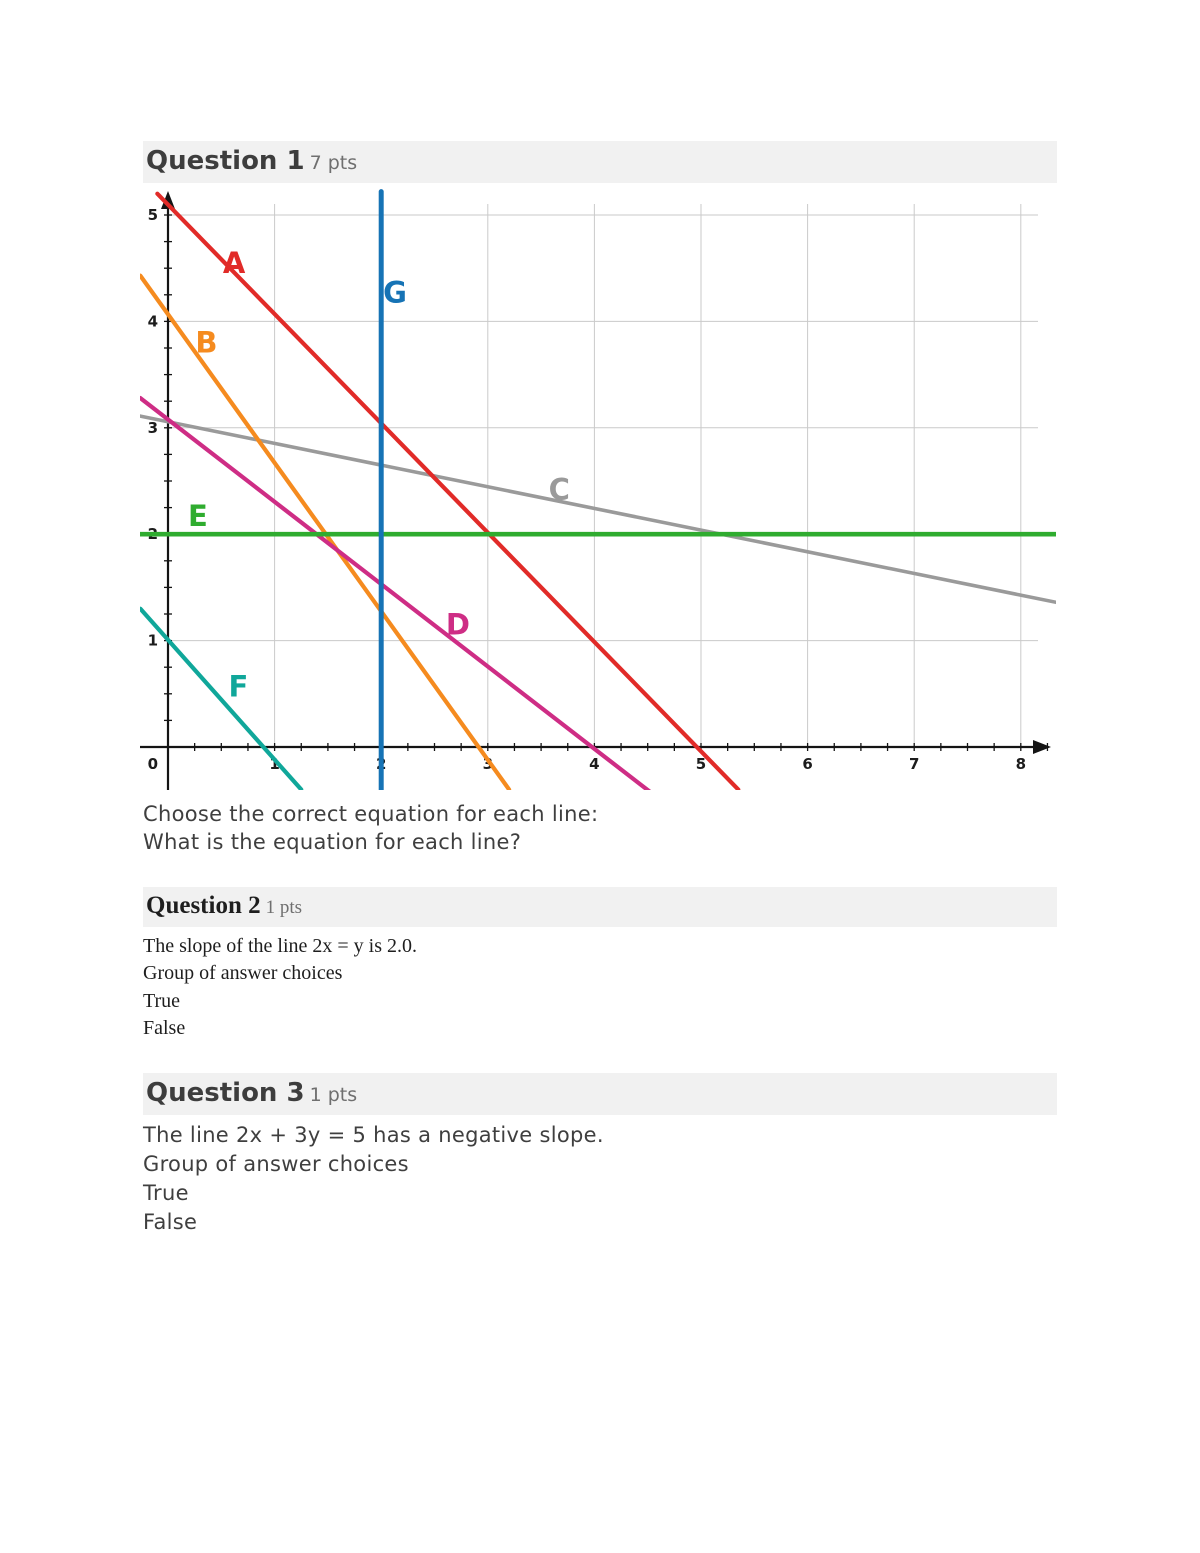 The height and width of the screenshot is (1553, 1200). What do you see at coordinates (284, 907) in the screenshot?
I see `question-2-points: 1 pts` at bounding box center [284, 907].